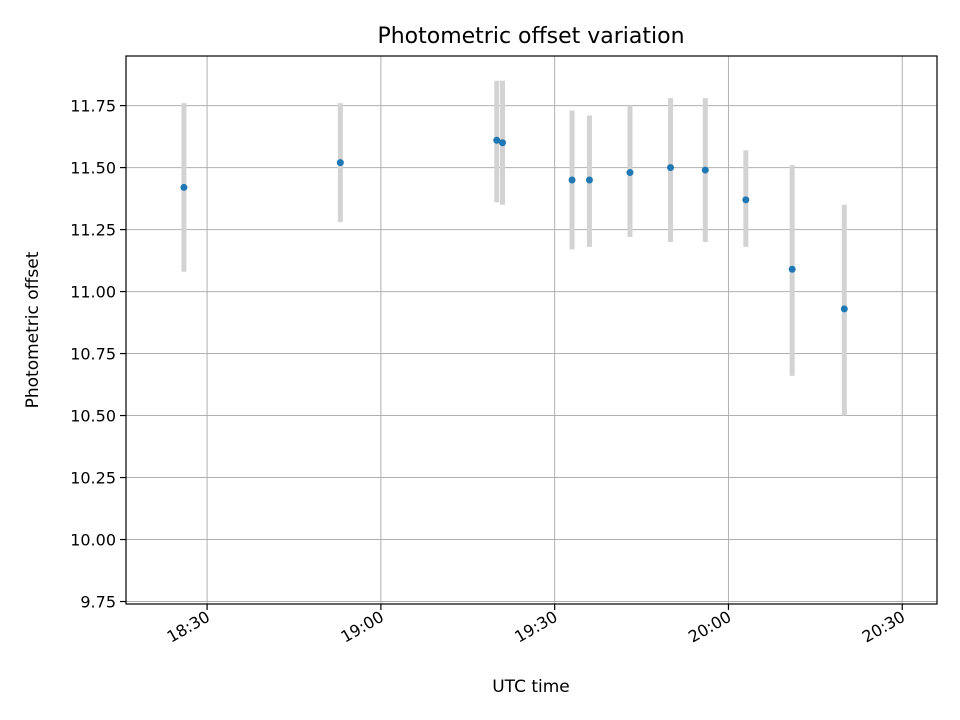  I want to click on y-tick-label: 11.00, so click(93, 292).